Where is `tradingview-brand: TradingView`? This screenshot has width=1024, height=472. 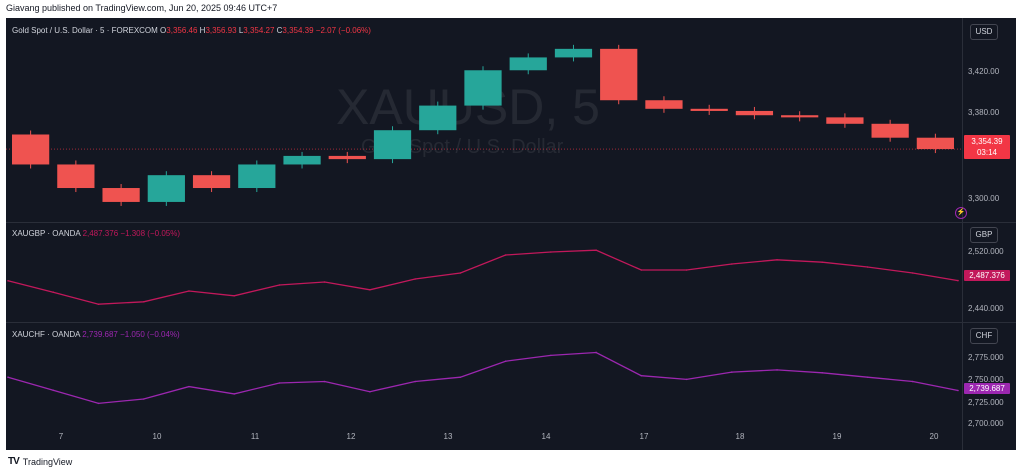
tradingview-brand: TradingView is located at coordinates (47, 461).